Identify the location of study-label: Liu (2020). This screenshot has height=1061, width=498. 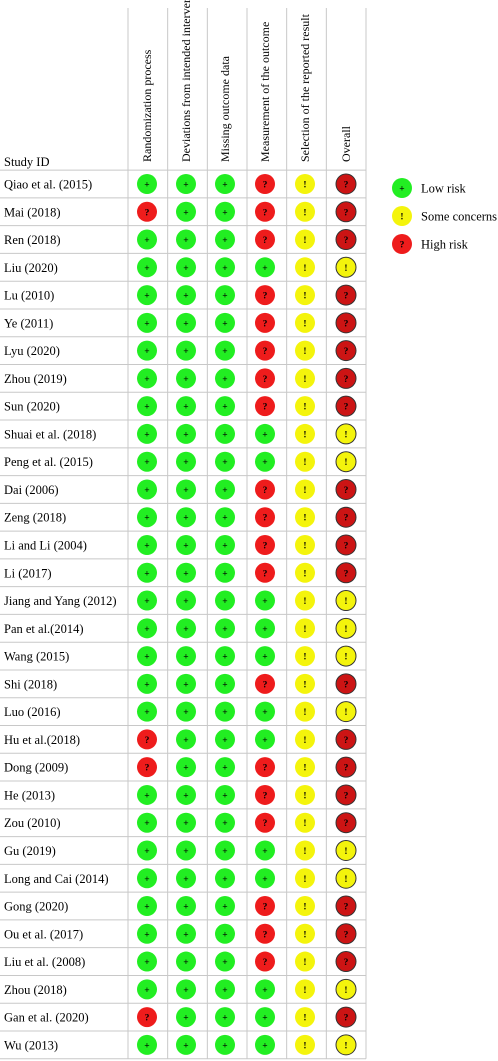
(31, 268).